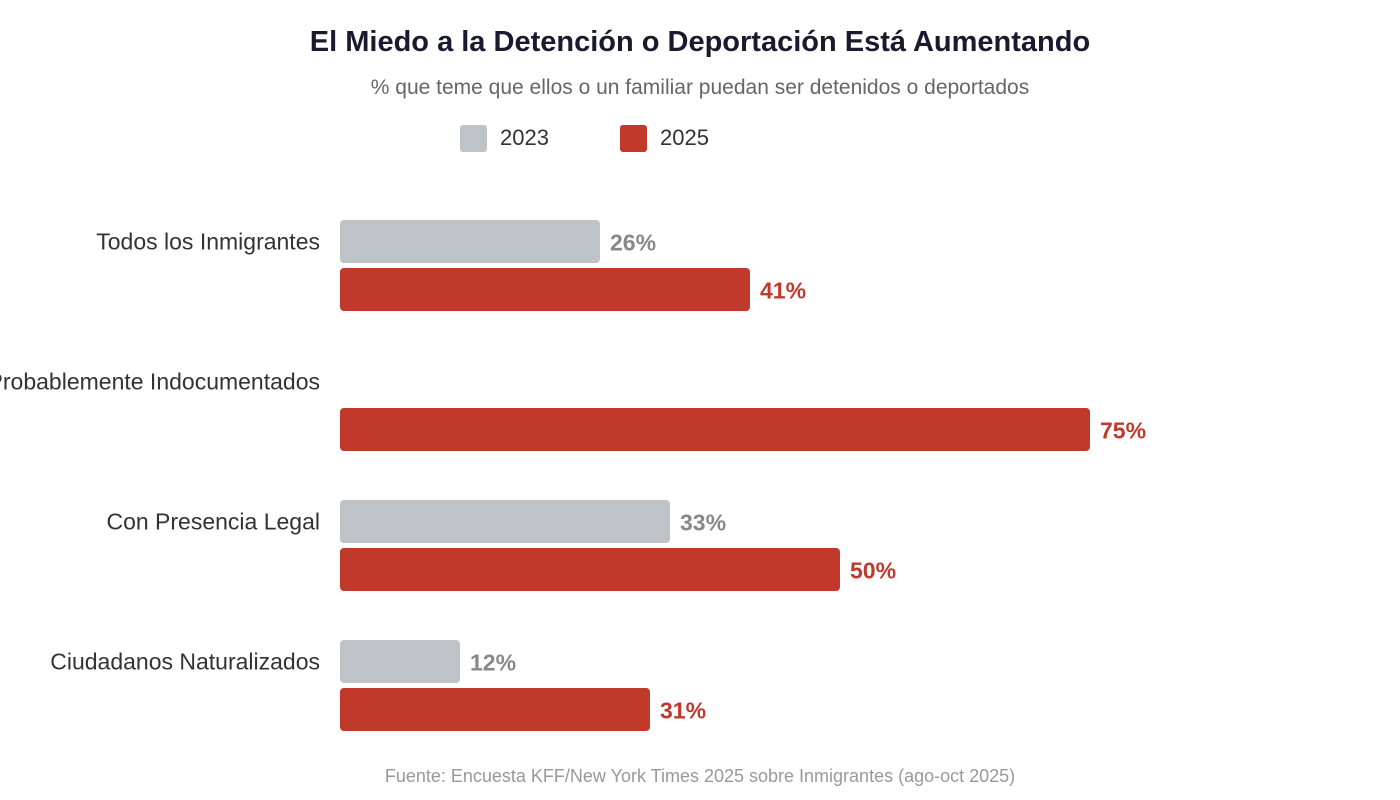 The image size is (1400, 800). I want to click on legend-item-2025: 2025, so click(664, 138).